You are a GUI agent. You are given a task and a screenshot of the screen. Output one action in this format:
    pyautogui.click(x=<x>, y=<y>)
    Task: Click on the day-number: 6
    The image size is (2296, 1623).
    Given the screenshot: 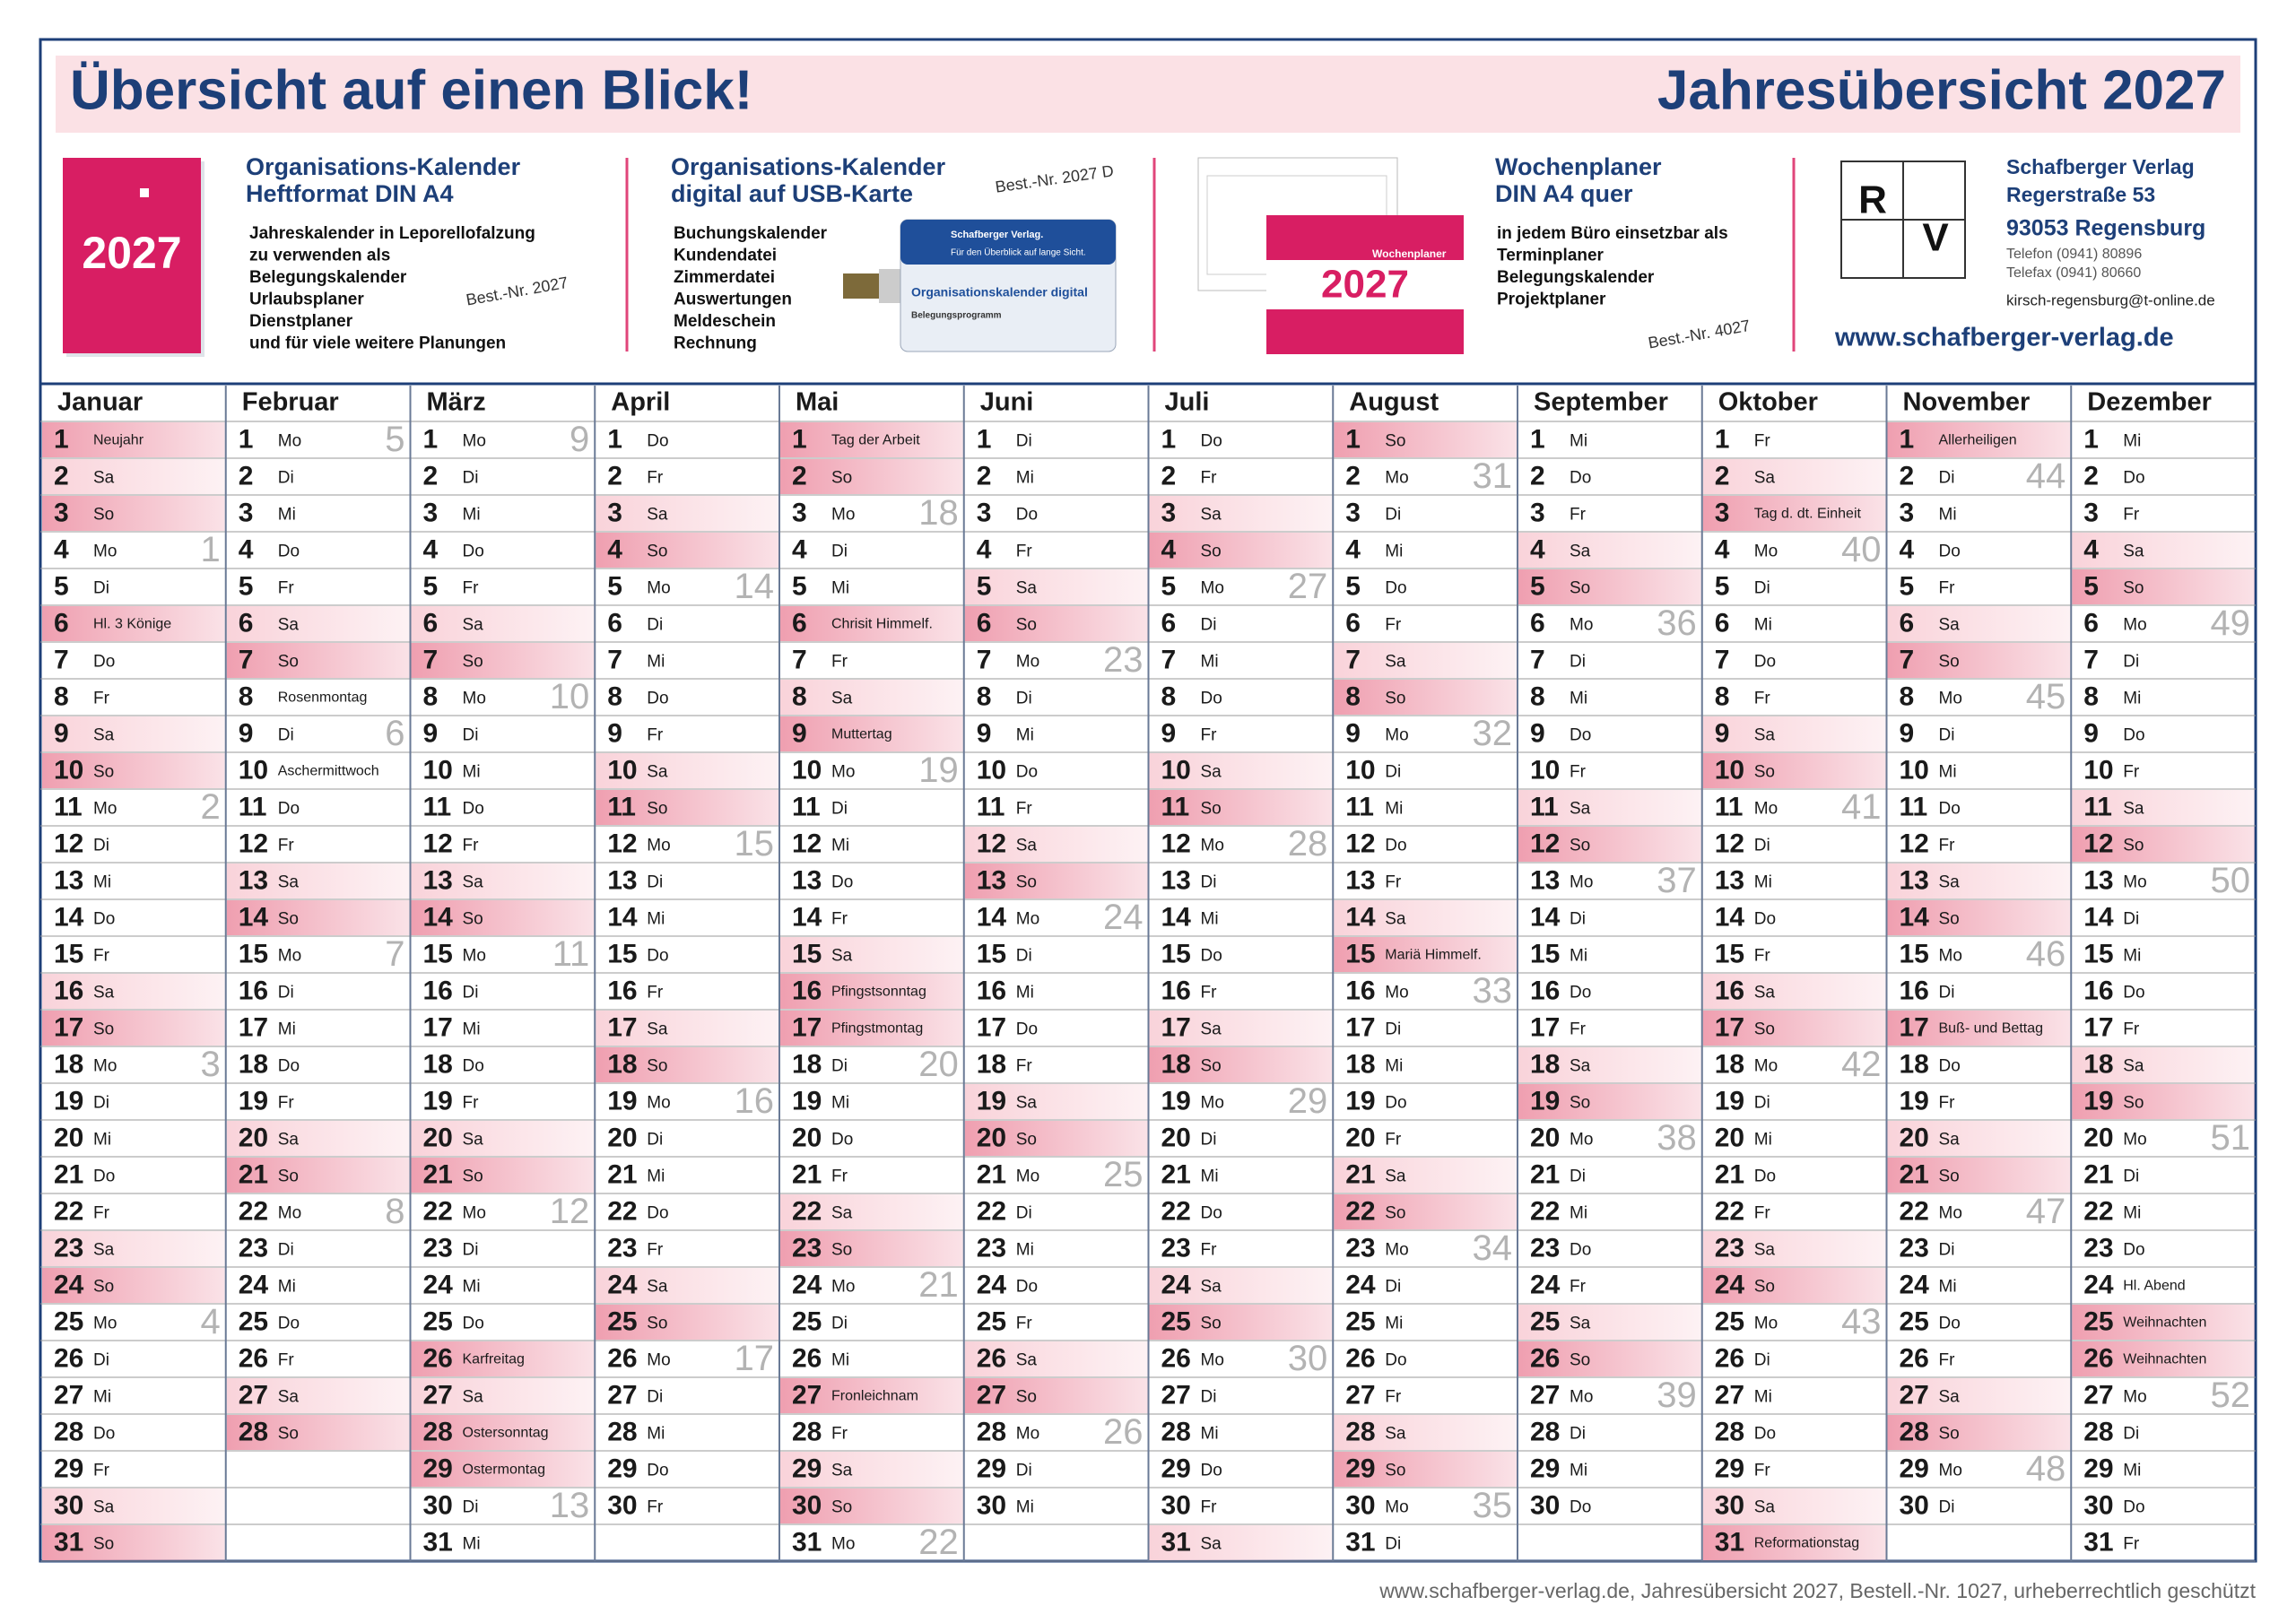 What is the action you would take?
    pyautogui.click(x=1169, y=623)
    